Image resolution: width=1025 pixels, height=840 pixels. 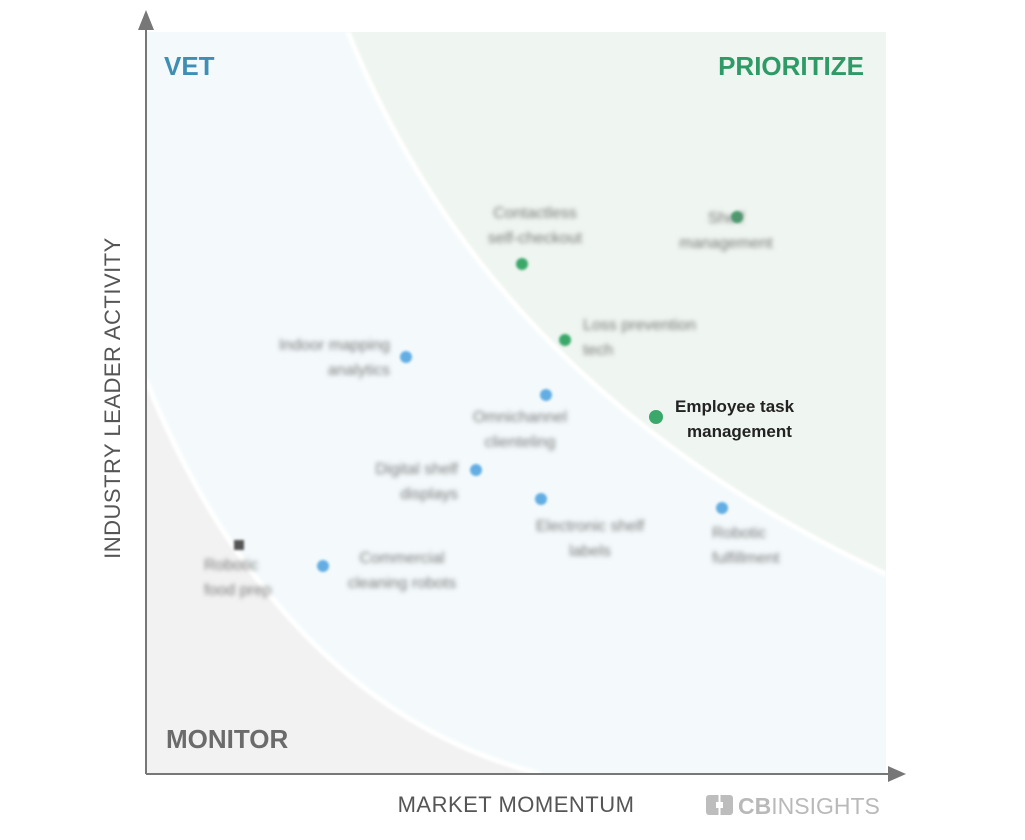 What do you see at coordinates (754, 806) in the screenshot?
I see `logo-brand: CB` at bounding box center [754, 806].